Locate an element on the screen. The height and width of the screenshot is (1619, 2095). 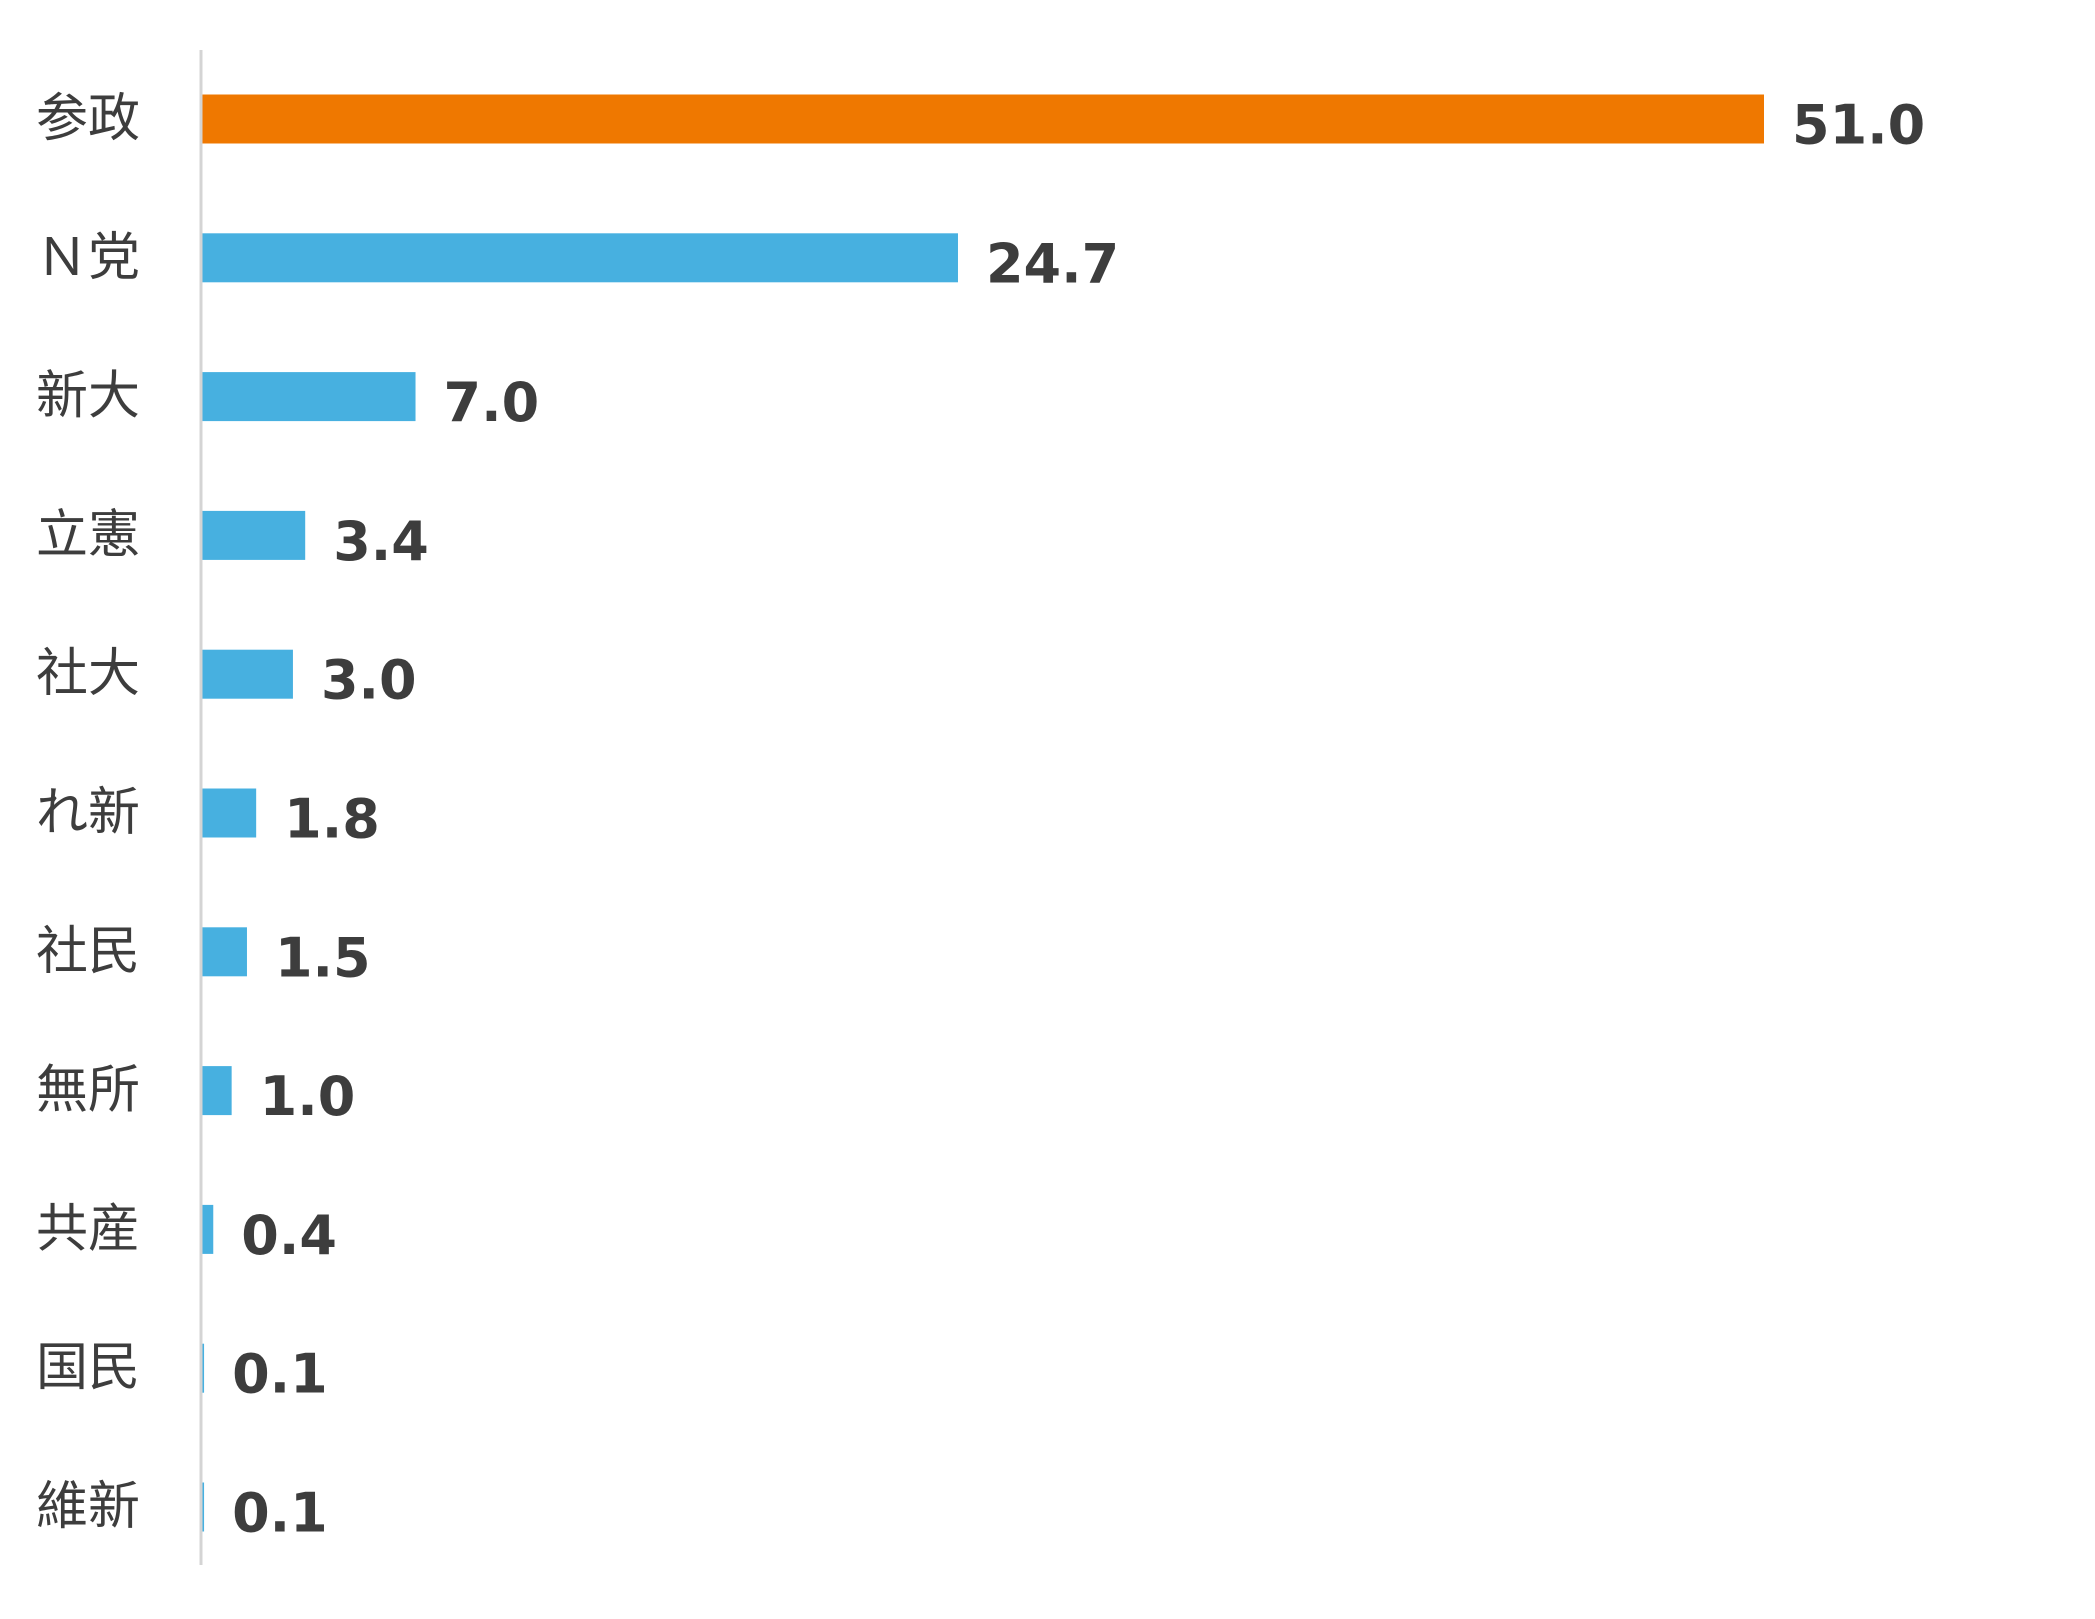
value-label-6: 1.5 is located at coordinates (323, 957).